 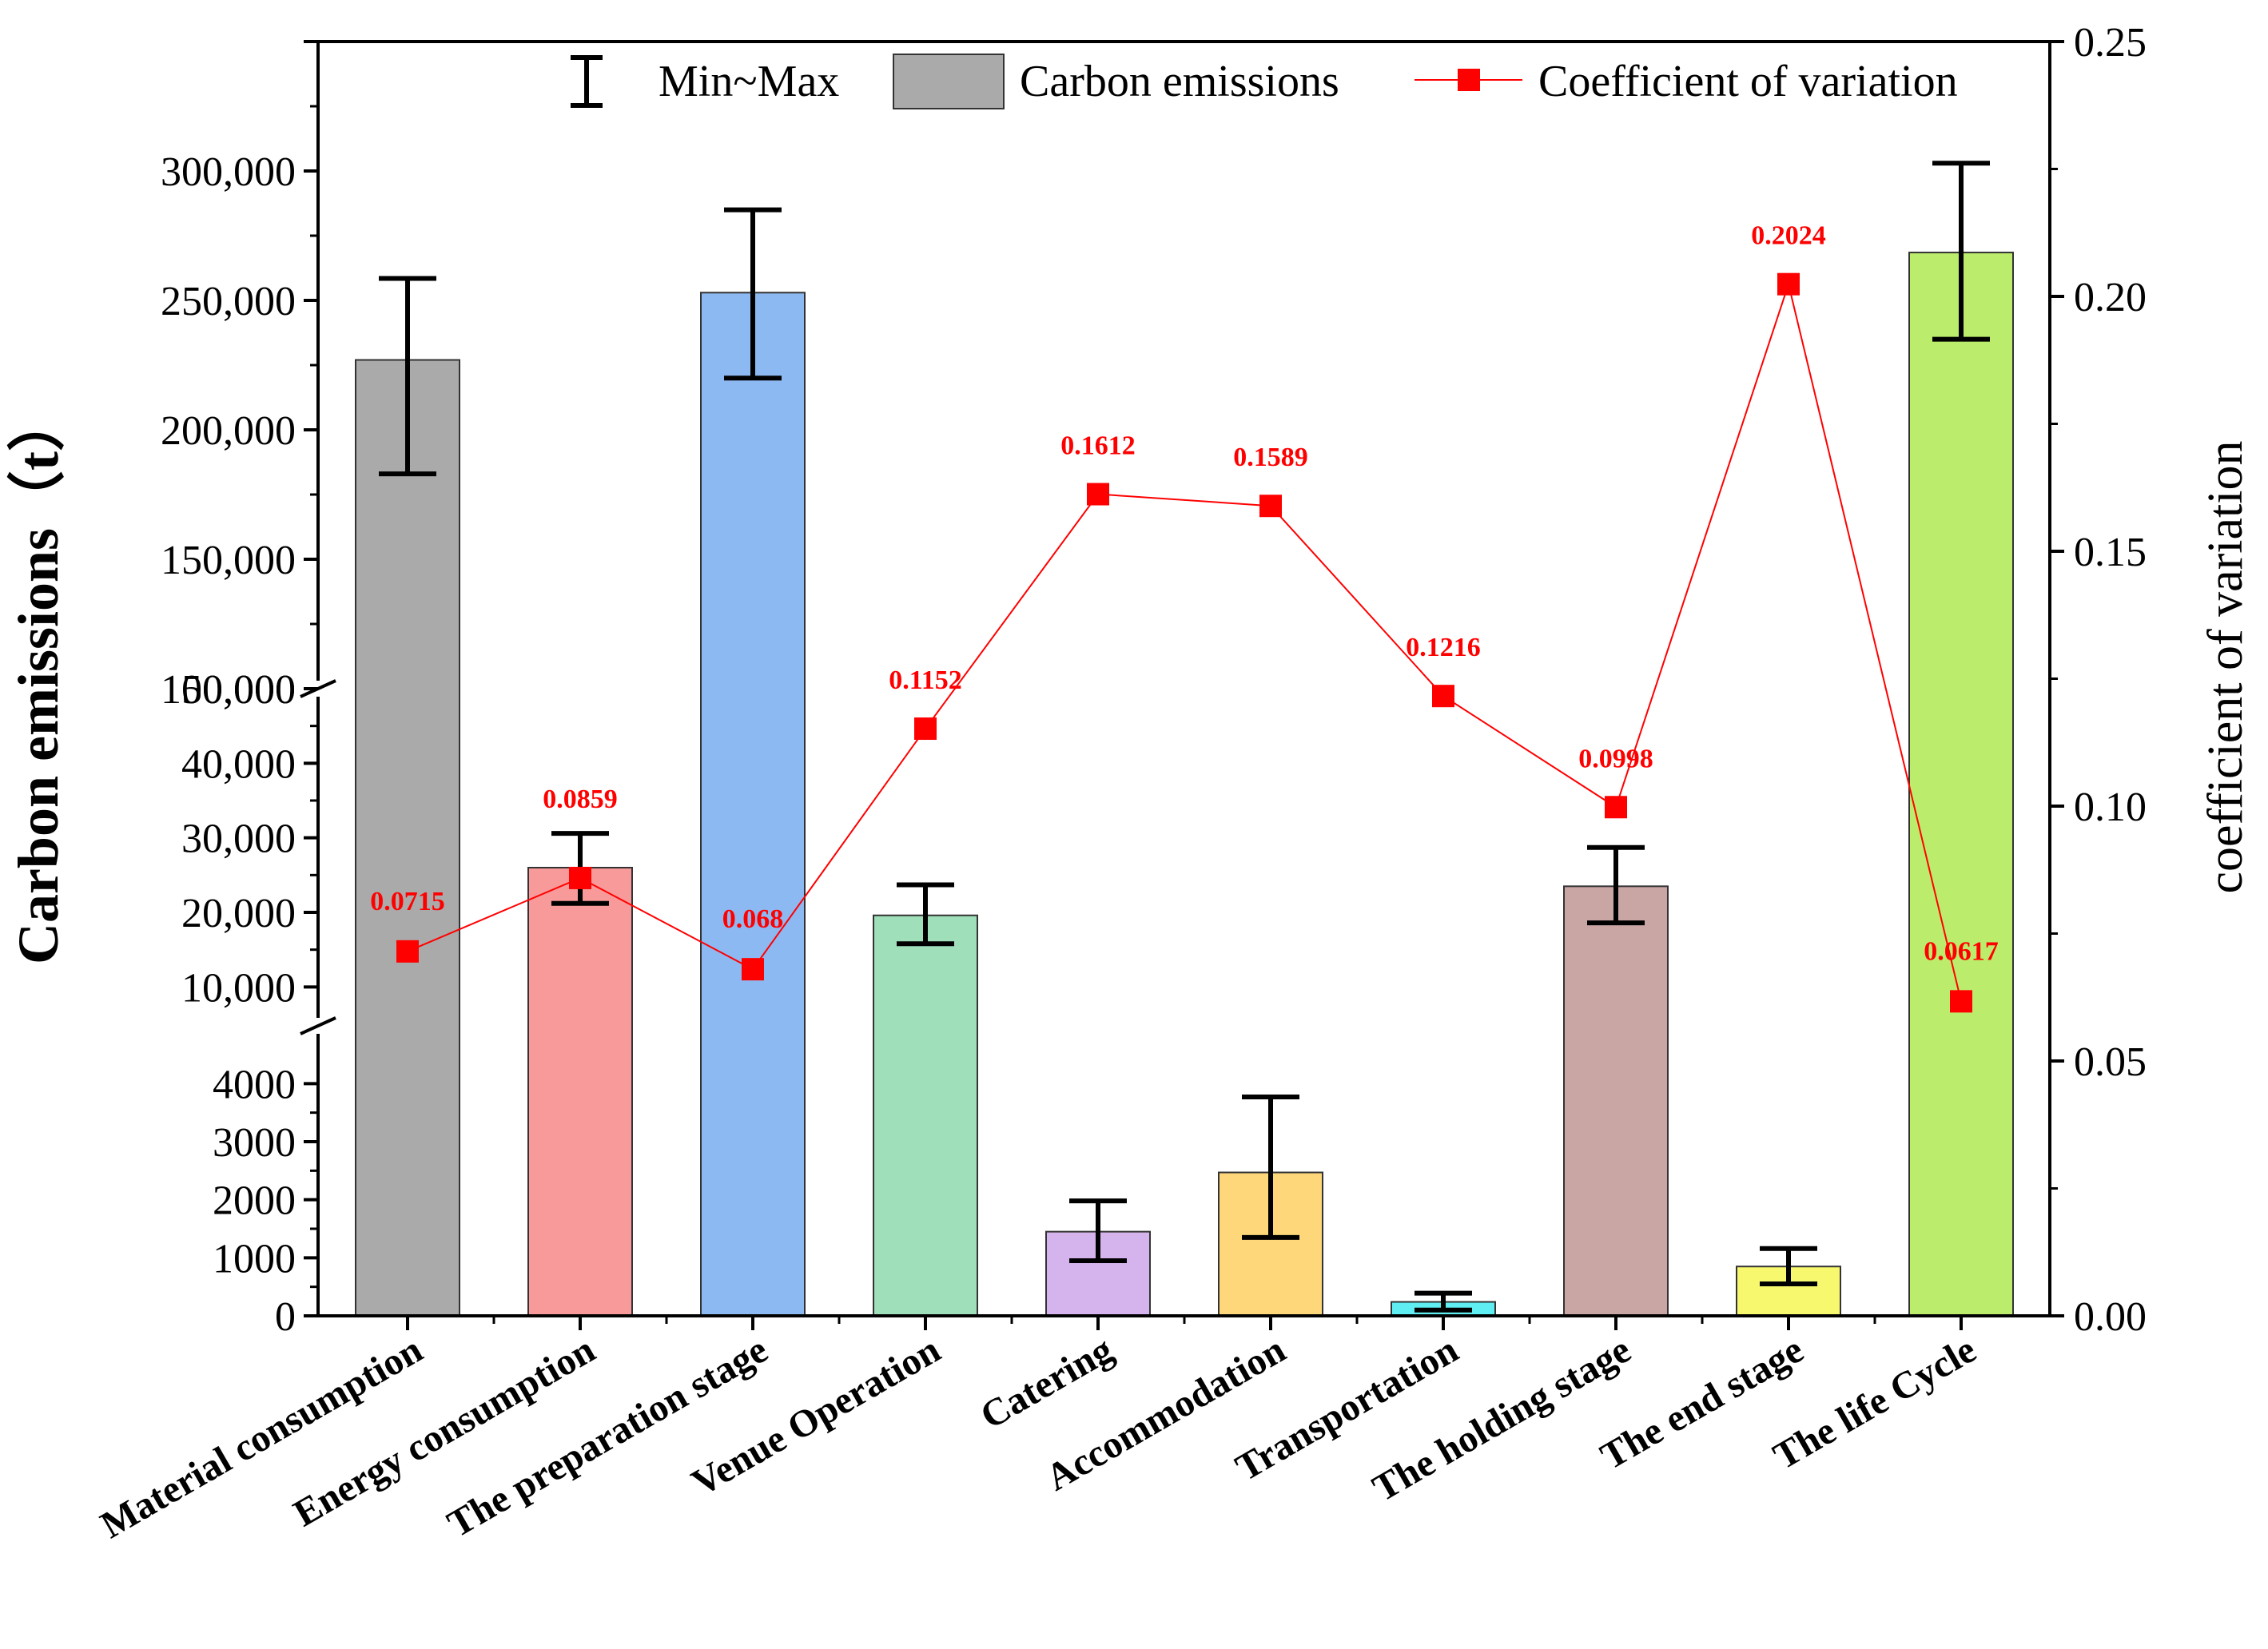 I want to click on y-tick-label: 0, so click(x=285, y=1317).